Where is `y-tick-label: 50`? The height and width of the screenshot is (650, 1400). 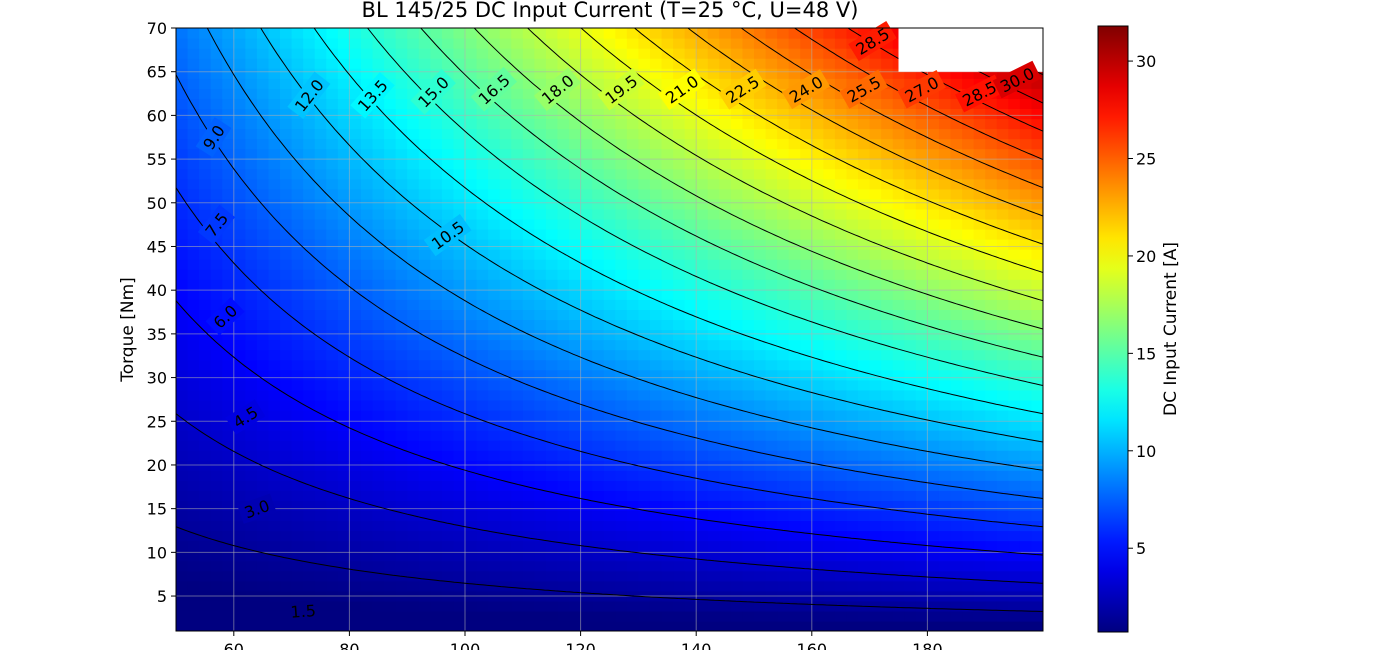 y-tick-label: 50 is located at coordinates (157, 203).